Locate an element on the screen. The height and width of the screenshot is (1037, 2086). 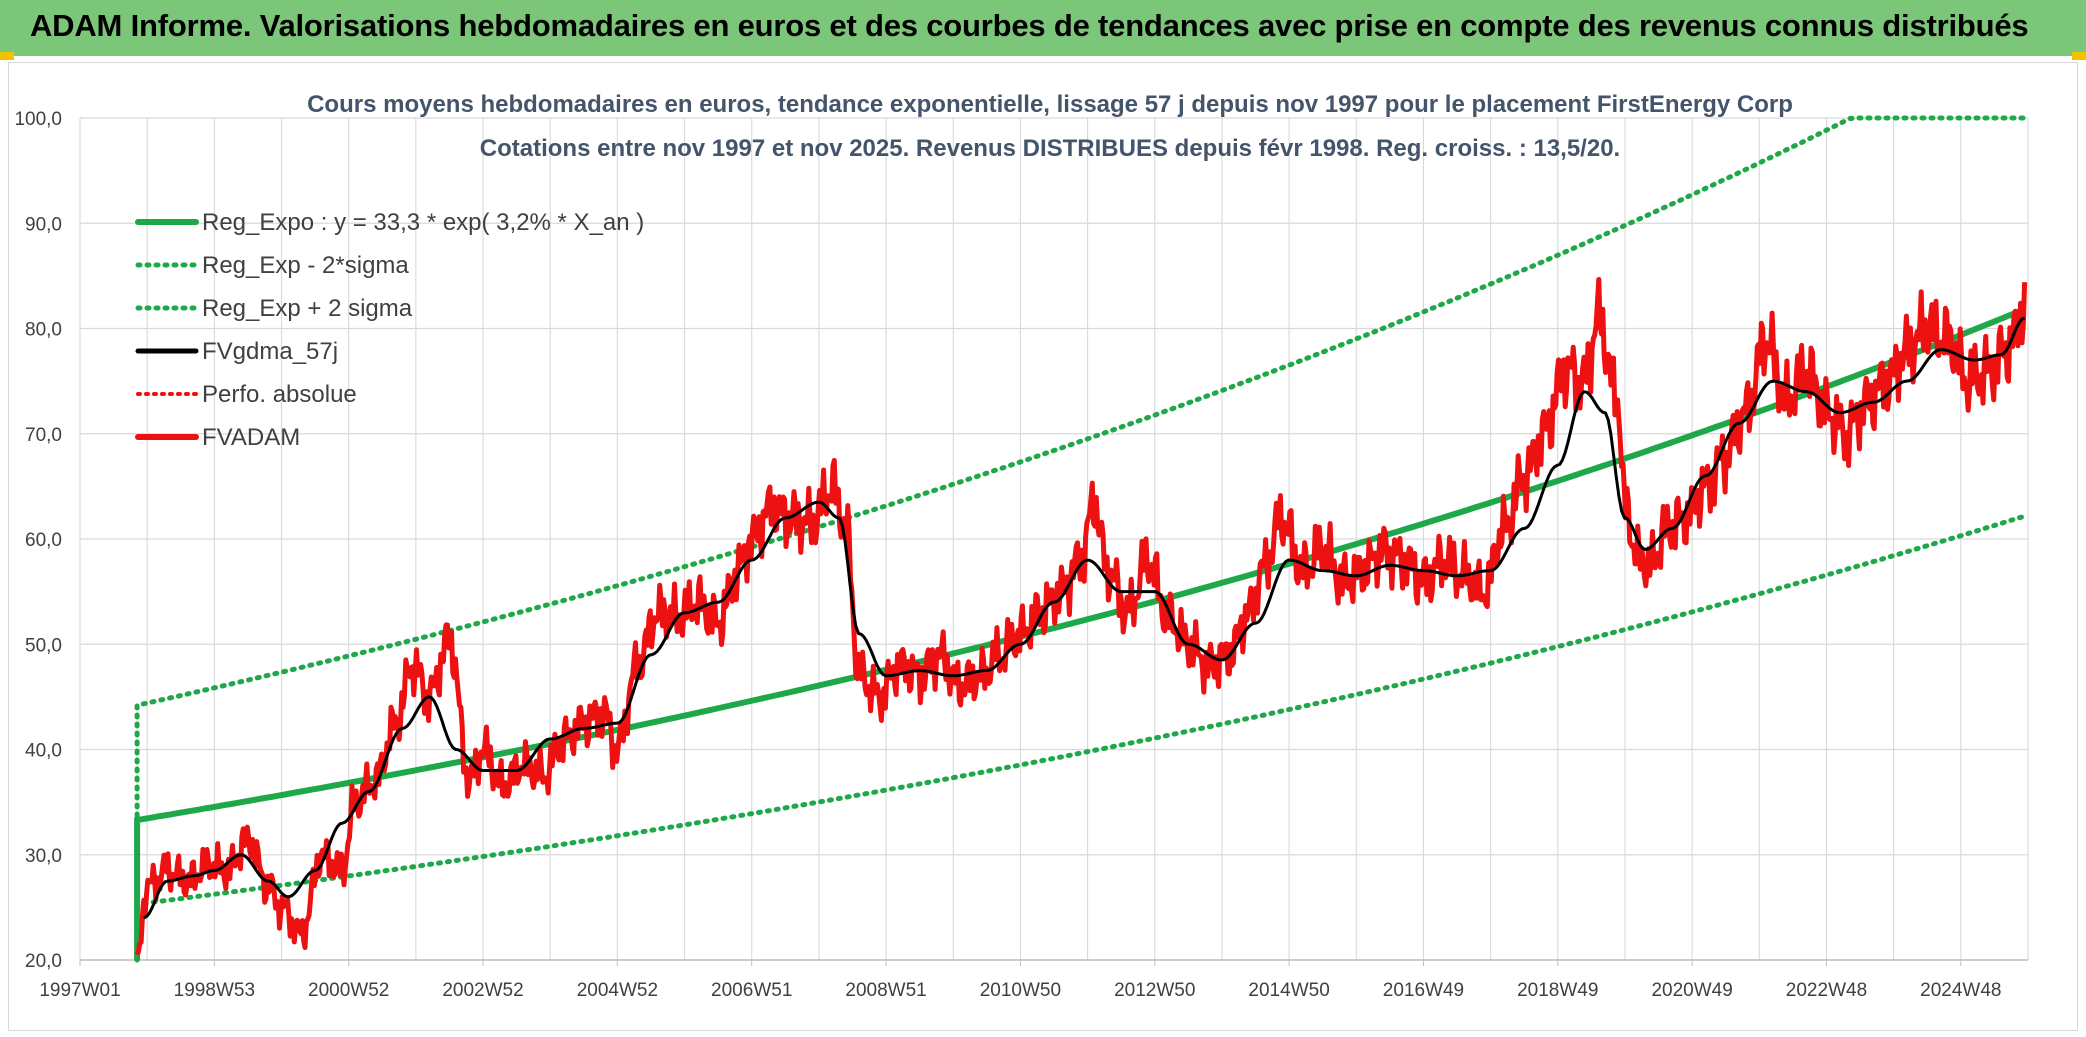
x-tick-label: 2018W49 is located at coordinates (1557, 990).